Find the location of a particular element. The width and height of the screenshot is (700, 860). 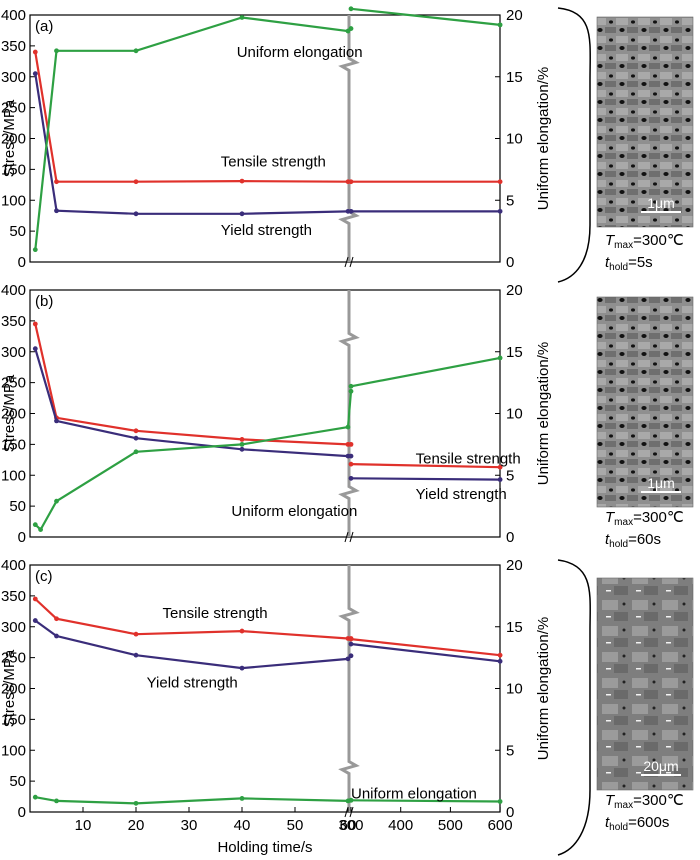

thold-label: thold=600s is located at coordinates (637, 823).